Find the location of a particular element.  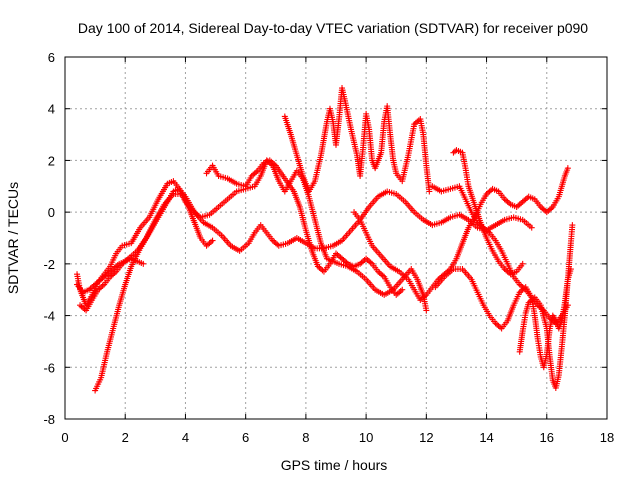

x-tick-label: 18 is located at coordinates (607, 437).